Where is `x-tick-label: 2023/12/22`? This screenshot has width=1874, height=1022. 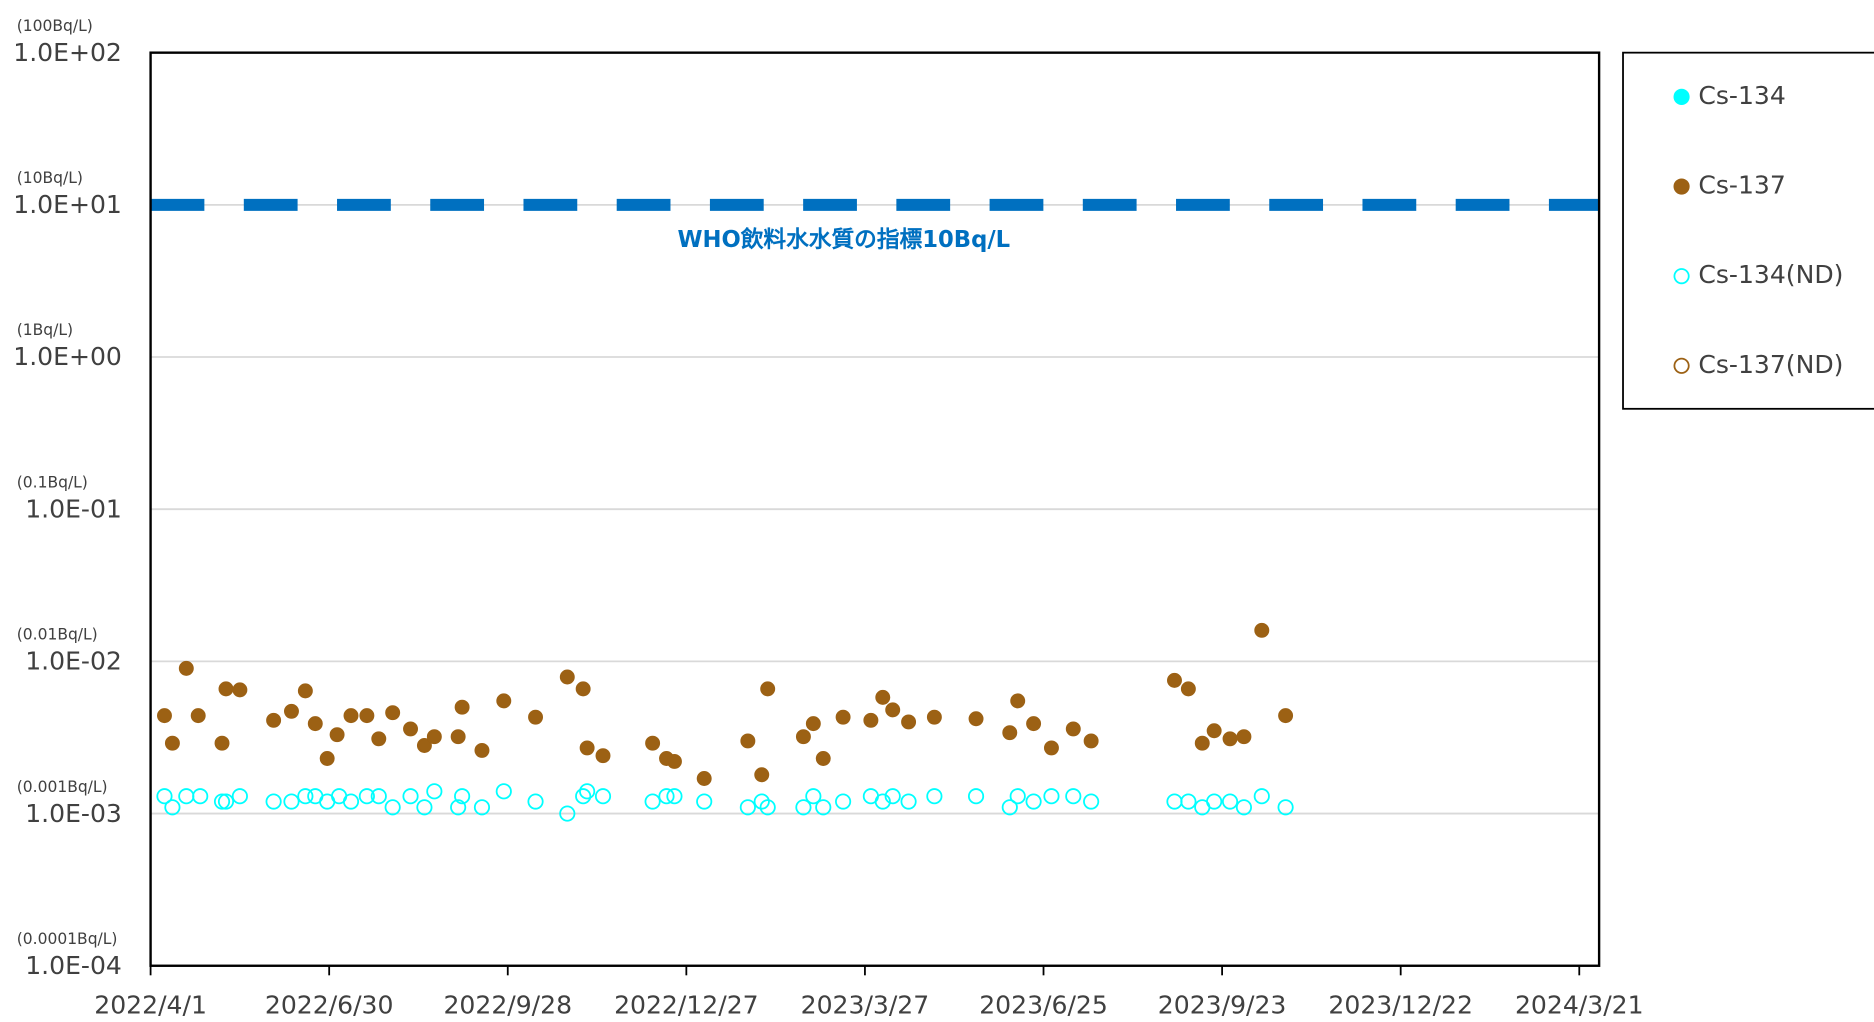 x-tick-label: 2023/12/22 is located at coordinates (1400, 1004).